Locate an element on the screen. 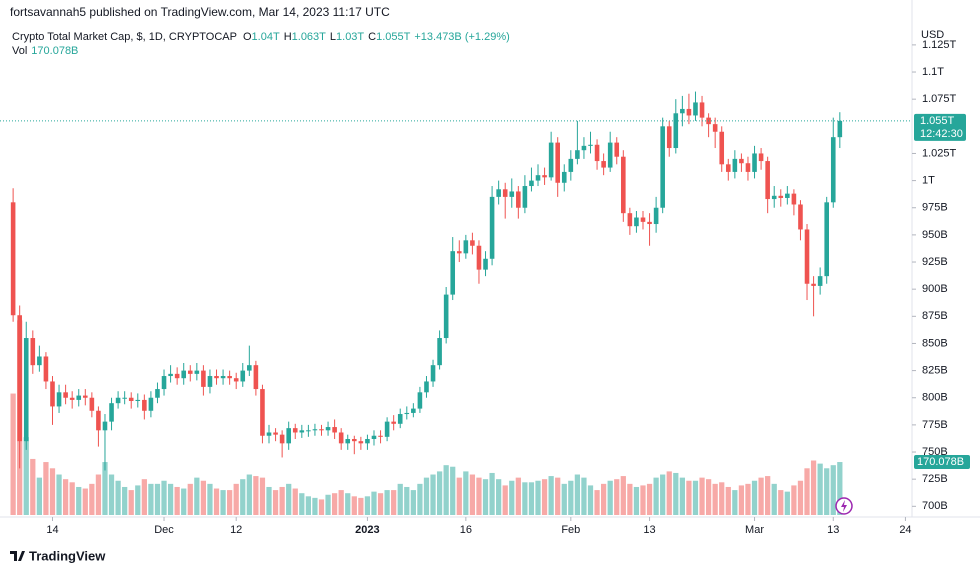 This screenshot has width=980, height=571. legend-value: 1.063T is located at coordinates (309, 37).